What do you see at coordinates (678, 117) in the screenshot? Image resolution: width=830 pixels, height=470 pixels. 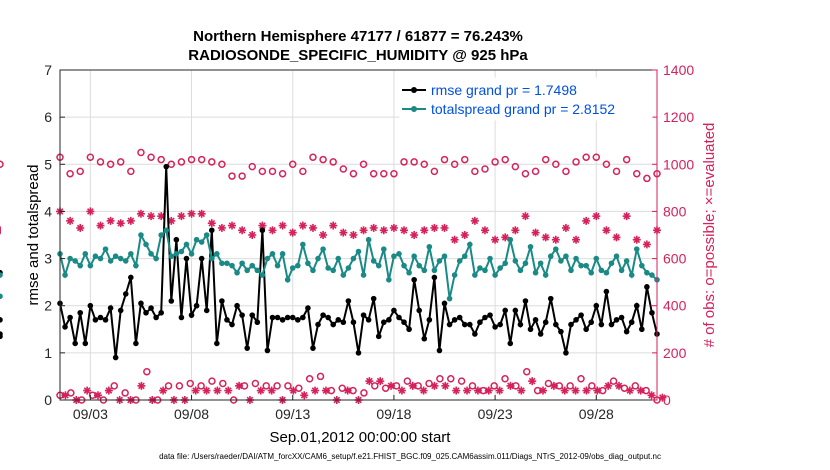 I see `y2-tick-label: 1200` at bounding box center [678, 117].